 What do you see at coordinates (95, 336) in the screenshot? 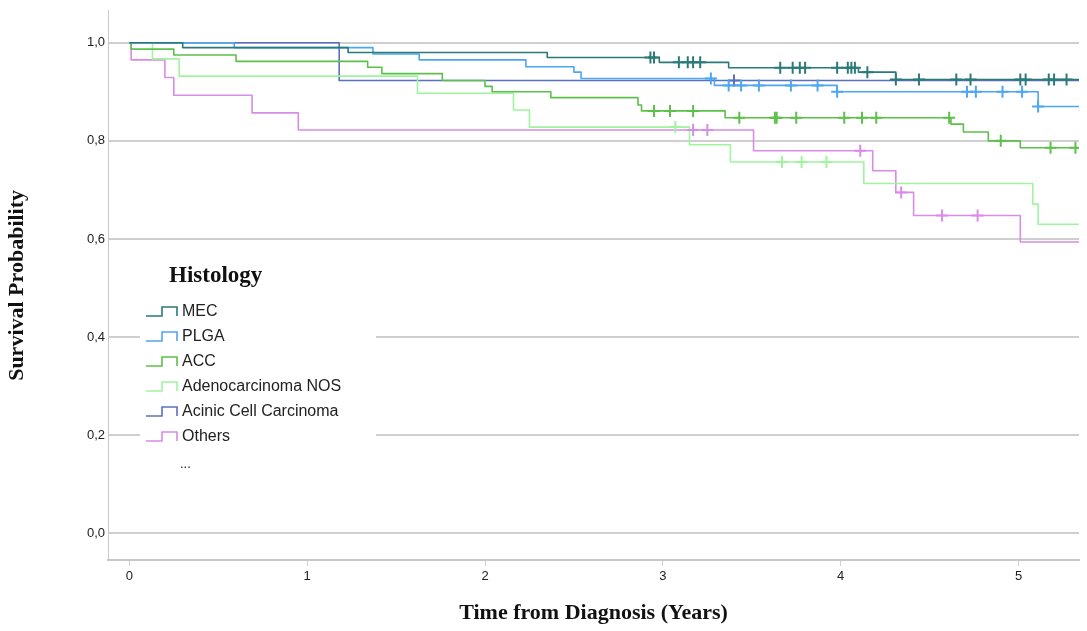
I see `y-tick-label: 0,4` at bounding box center [95, 336].